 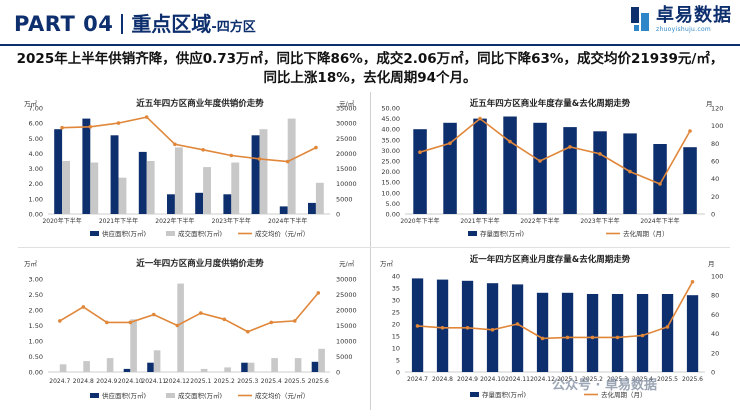 I want to click on chart4-xtick: 2024.11, so click(x=517, y=379).